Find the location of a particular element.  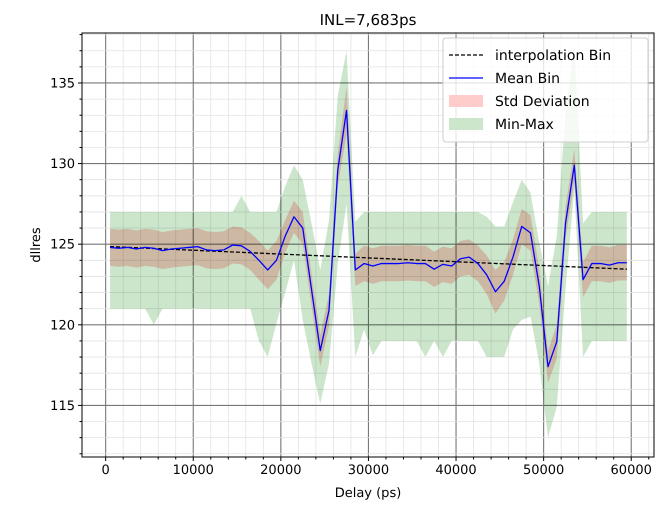

x-tick-label: 40000 is located at coordinates (456, 470).